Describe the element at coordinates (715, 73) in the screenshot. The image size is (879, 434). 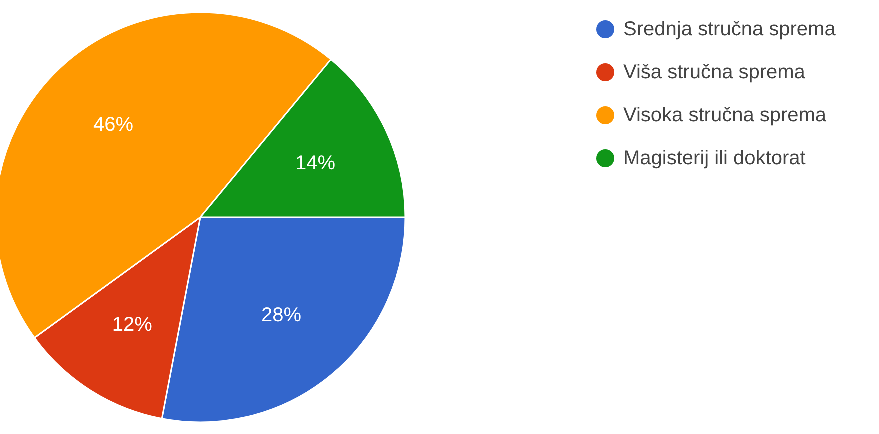
I see `legend-label: Viša stručna sprema` at that location.